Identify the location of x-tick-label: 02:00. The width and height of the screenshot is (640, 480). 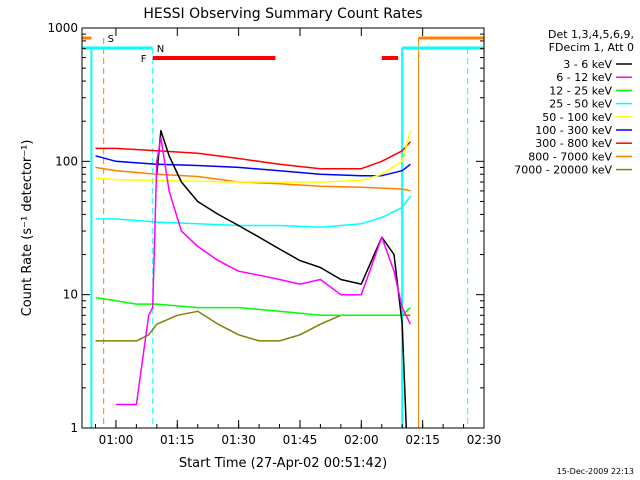
(361, 440).